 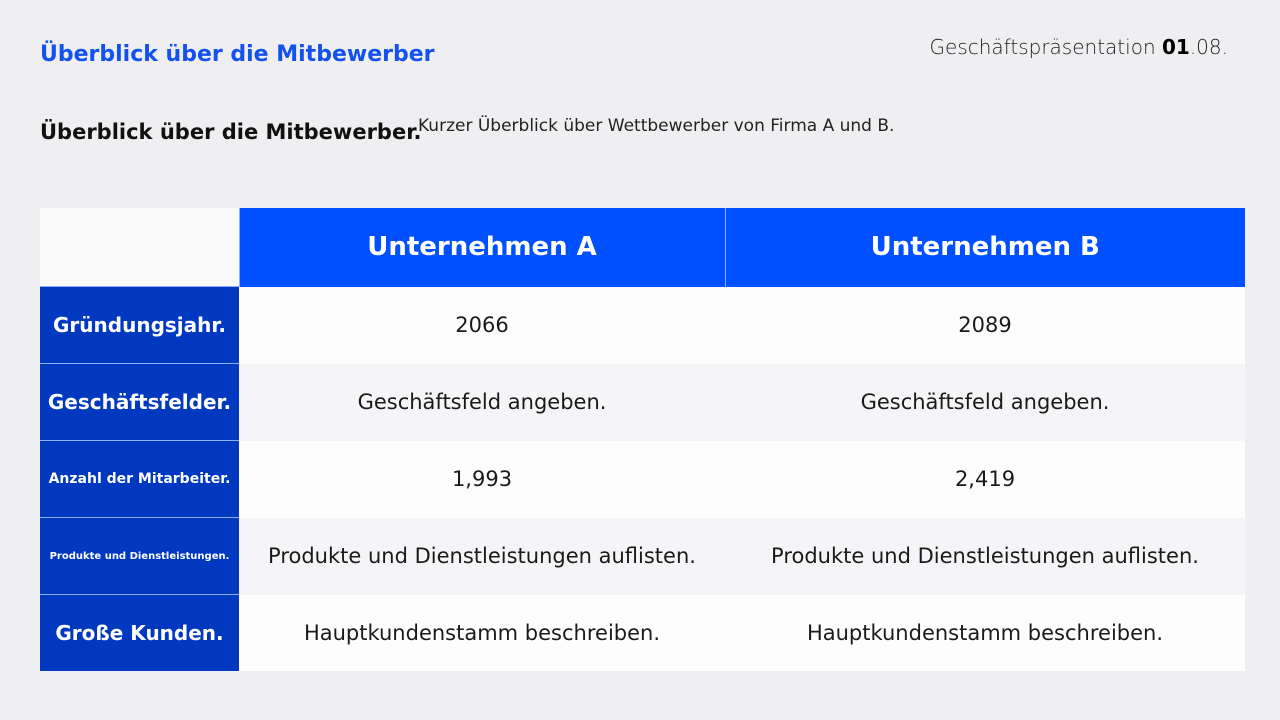 I want to click on table-row: Gründungsjahr. 2066 2089, so click(x=642, y=325).